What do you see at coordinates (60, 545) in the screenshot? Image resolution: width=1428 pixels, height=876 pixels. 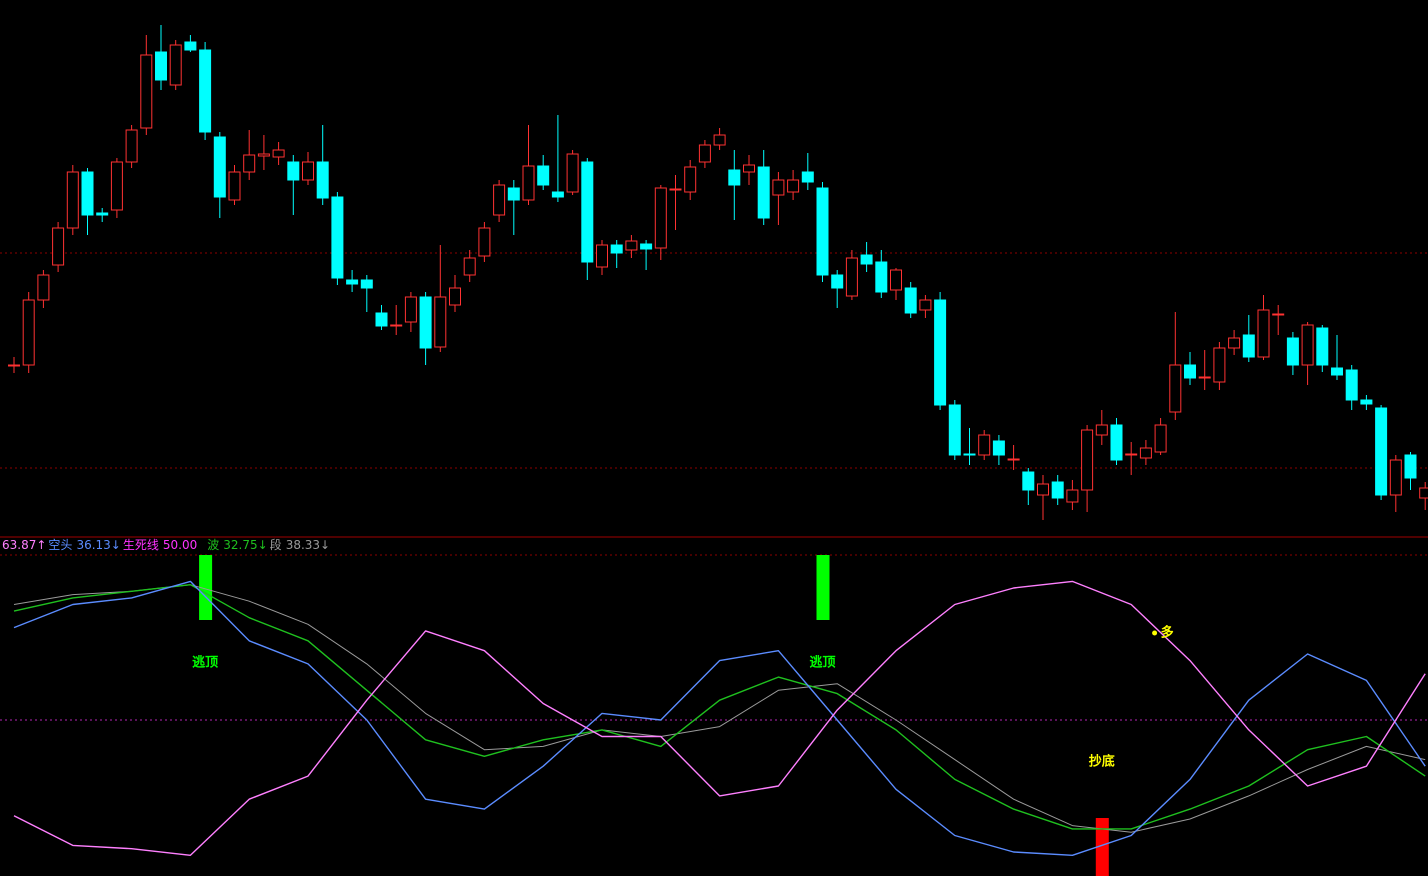 I see `header-name: 空头` at bounding box center [60, 545].